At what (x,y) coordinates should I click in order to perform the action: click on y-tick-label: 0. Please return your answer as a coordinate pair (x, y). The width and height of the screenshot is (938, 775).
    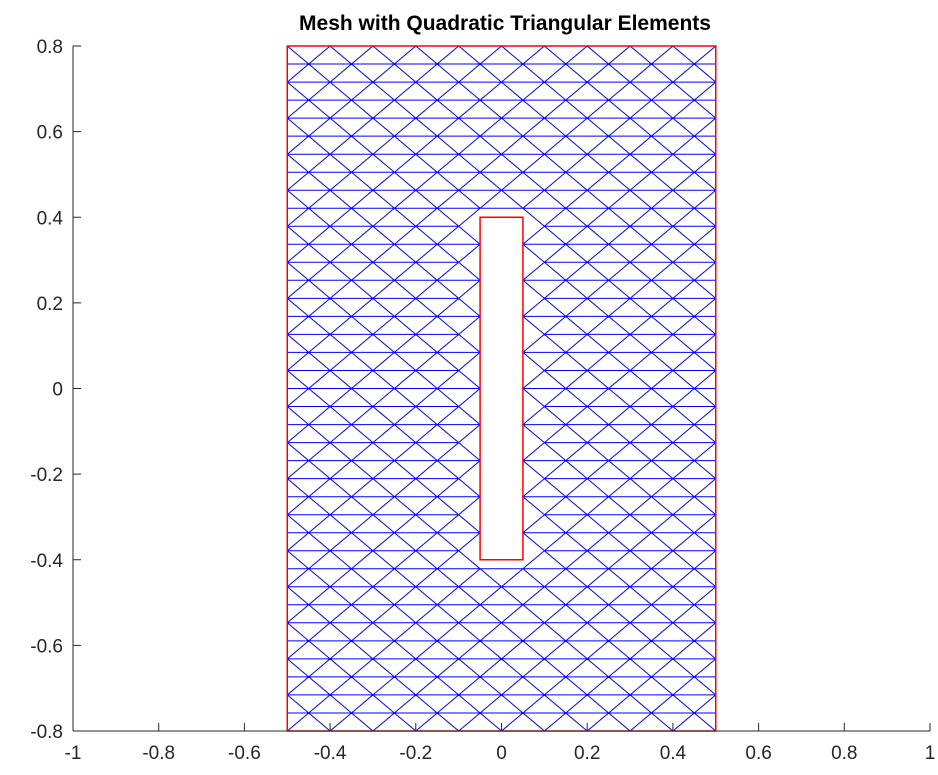
    Looking at the image, I should click on (57, 390).